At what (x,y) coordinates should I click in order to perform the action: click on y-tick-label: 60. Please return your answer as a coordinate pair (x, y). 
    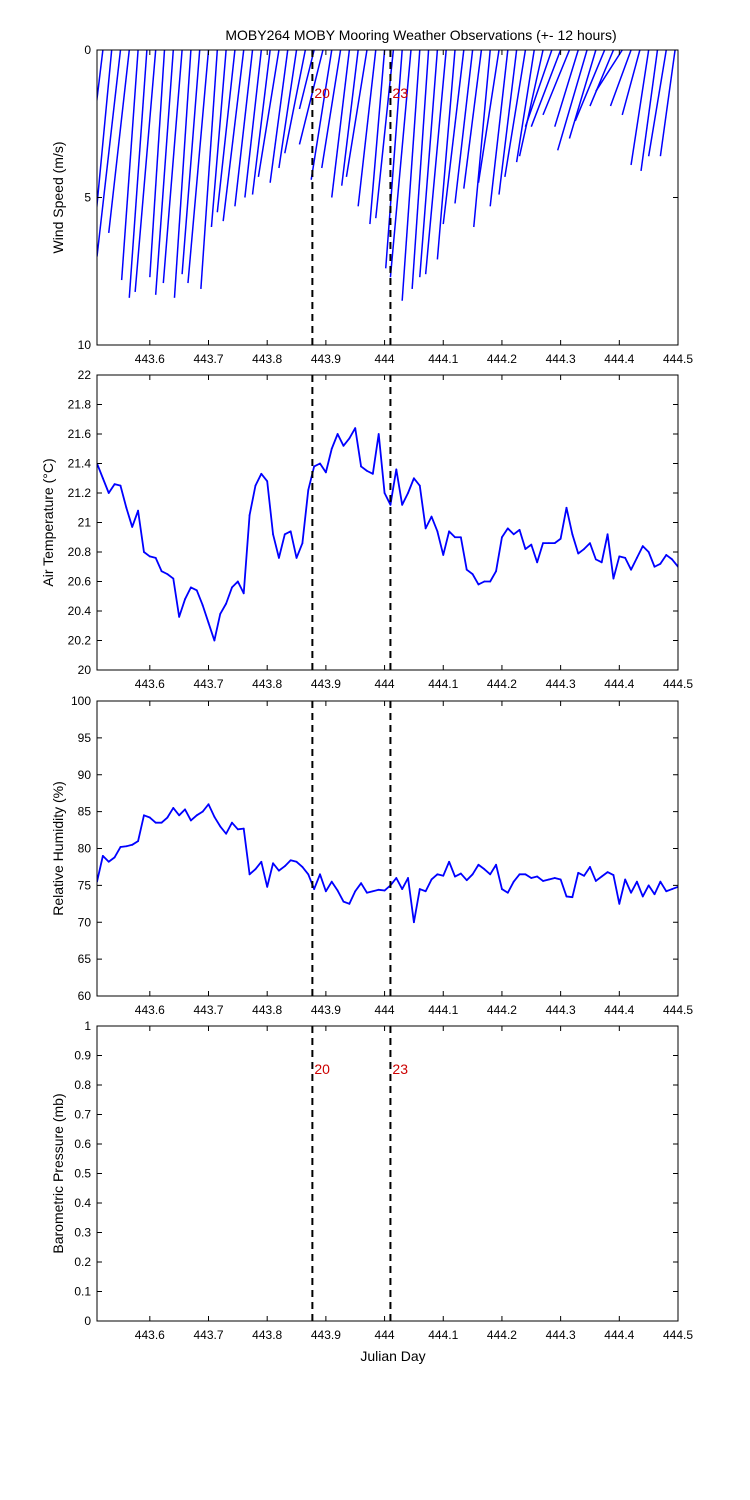
    Looking at the image, I should click on (85, 996).